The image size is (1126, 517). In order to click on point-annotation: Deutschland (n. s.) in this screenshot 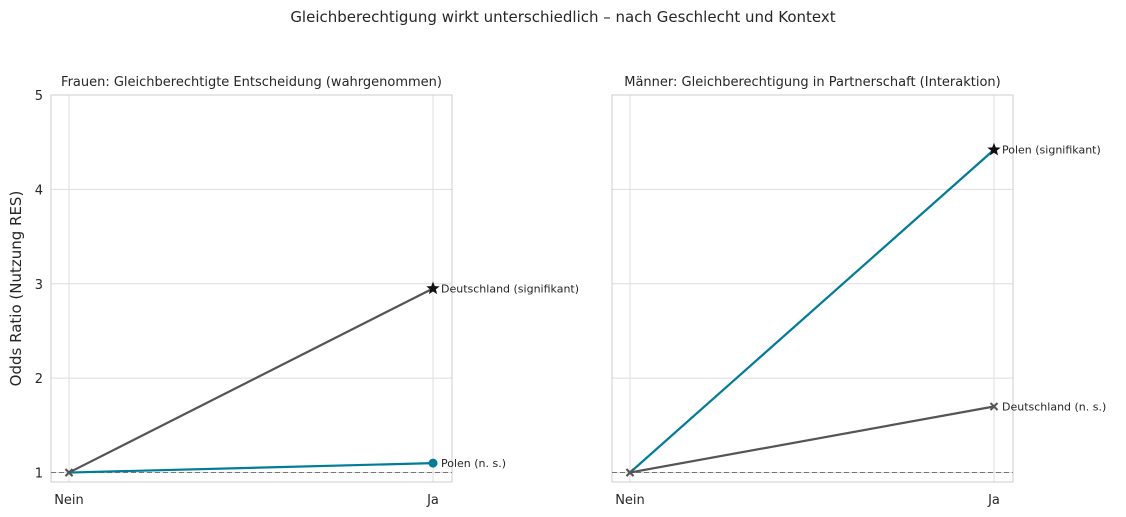, I will do `click(1054, 406)`.